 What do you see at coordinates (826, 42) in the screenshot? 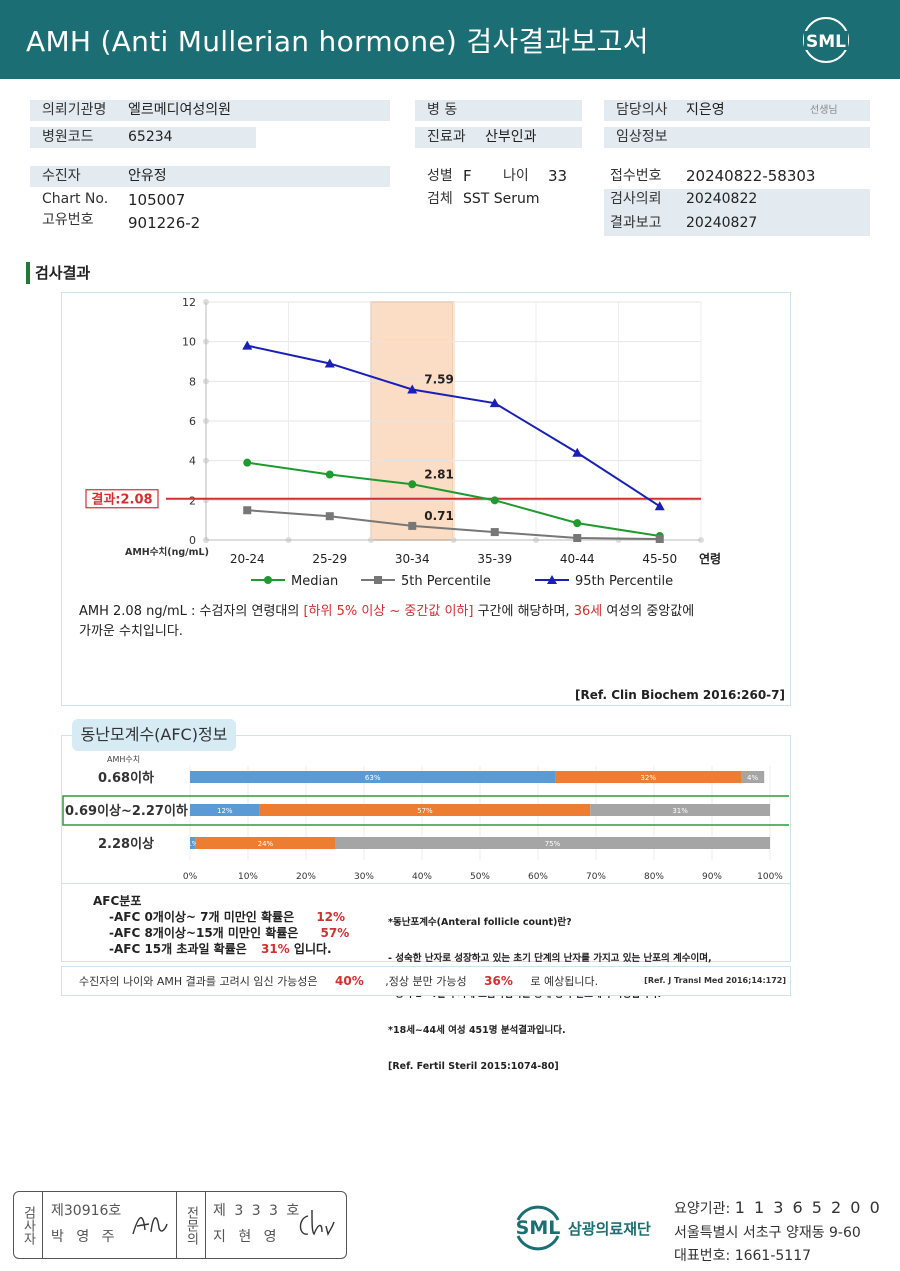
I see `sml-logo-text: SML` at bounding box center [826, 42].